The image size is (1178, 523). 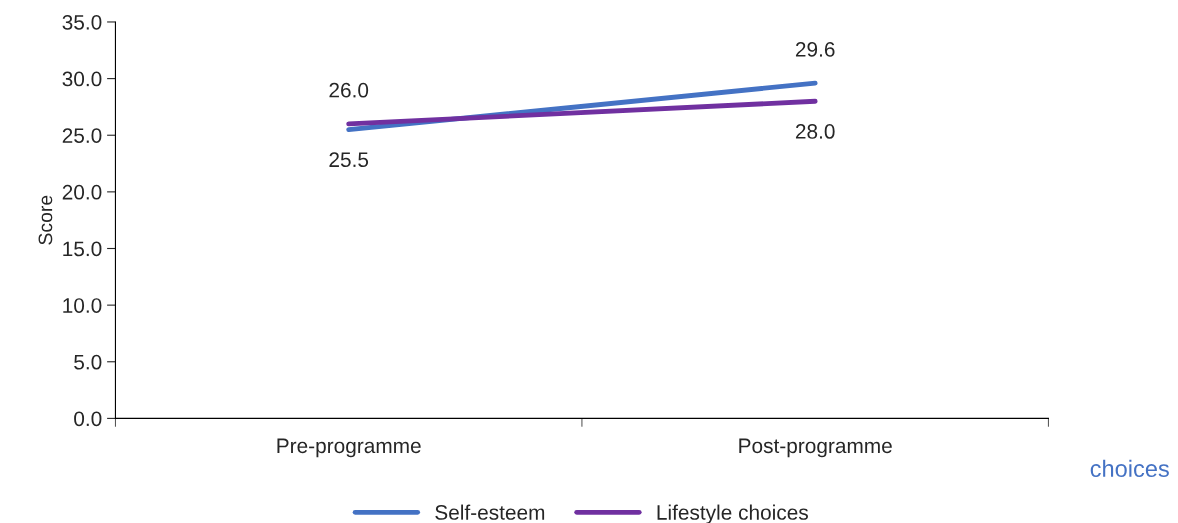 I want to click on y-tick-label: 20.0, so click(x=82, y=192).